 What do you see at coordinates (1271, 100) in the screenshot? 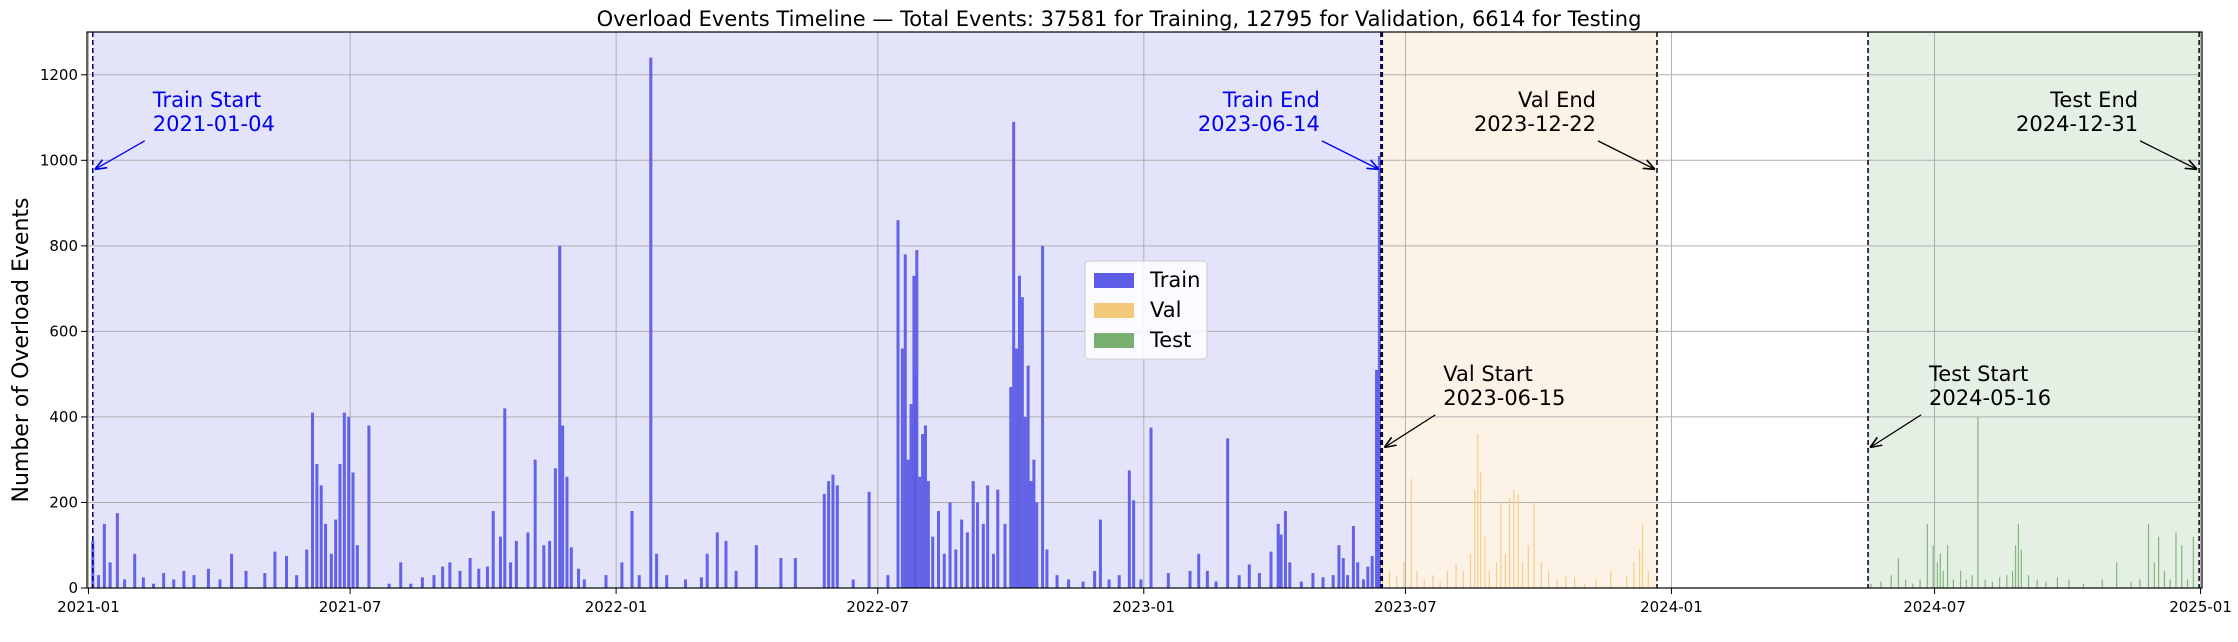
I see `annotation-train-end-title: Train End` at bounding box center [1271, 100].